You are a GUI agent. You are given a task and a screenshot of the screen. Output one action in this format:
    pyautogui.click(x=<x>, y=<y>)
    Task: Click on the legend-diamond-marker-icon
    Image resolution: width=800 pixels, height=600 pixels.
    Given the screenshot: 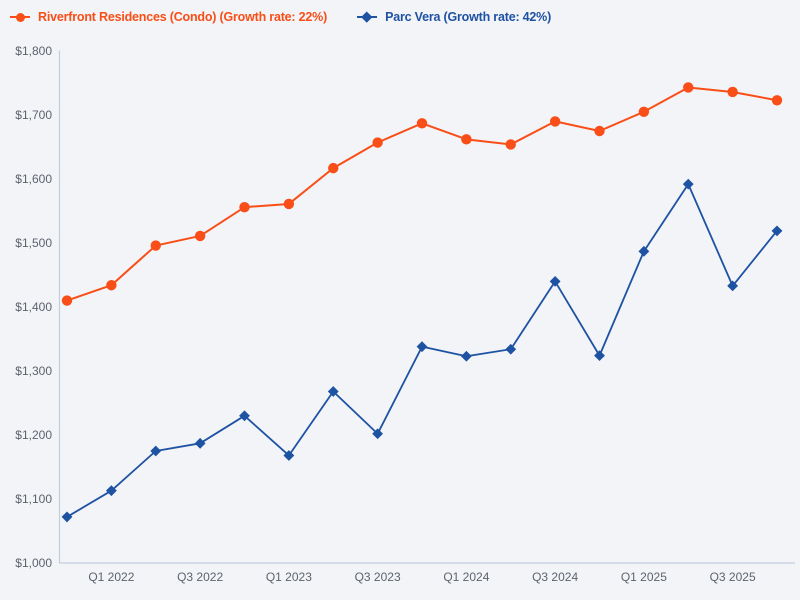 What is the action you would take?
    pyautogui.click(x=367, y=17)
    